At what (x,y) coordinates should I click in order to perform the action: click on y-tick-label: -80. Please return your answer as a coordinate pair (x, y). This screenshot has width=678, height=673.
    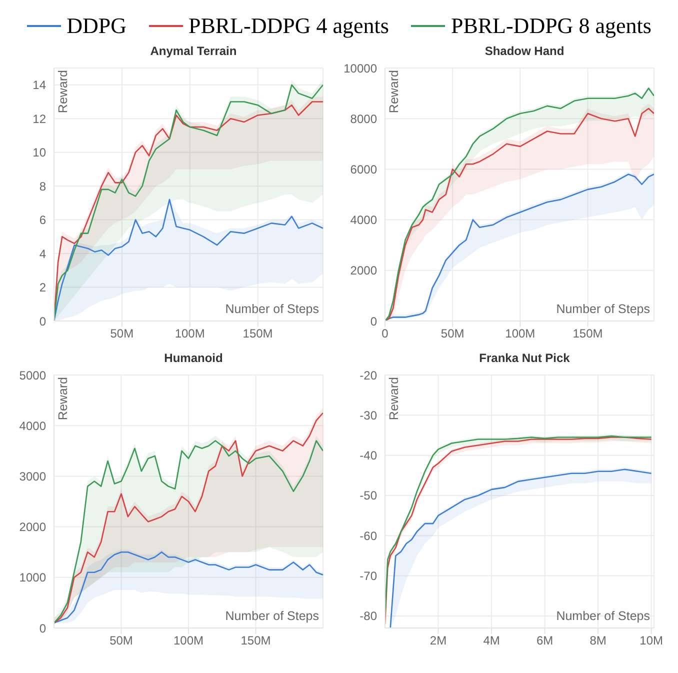
    Looking at the image, I should click on (369, 616).